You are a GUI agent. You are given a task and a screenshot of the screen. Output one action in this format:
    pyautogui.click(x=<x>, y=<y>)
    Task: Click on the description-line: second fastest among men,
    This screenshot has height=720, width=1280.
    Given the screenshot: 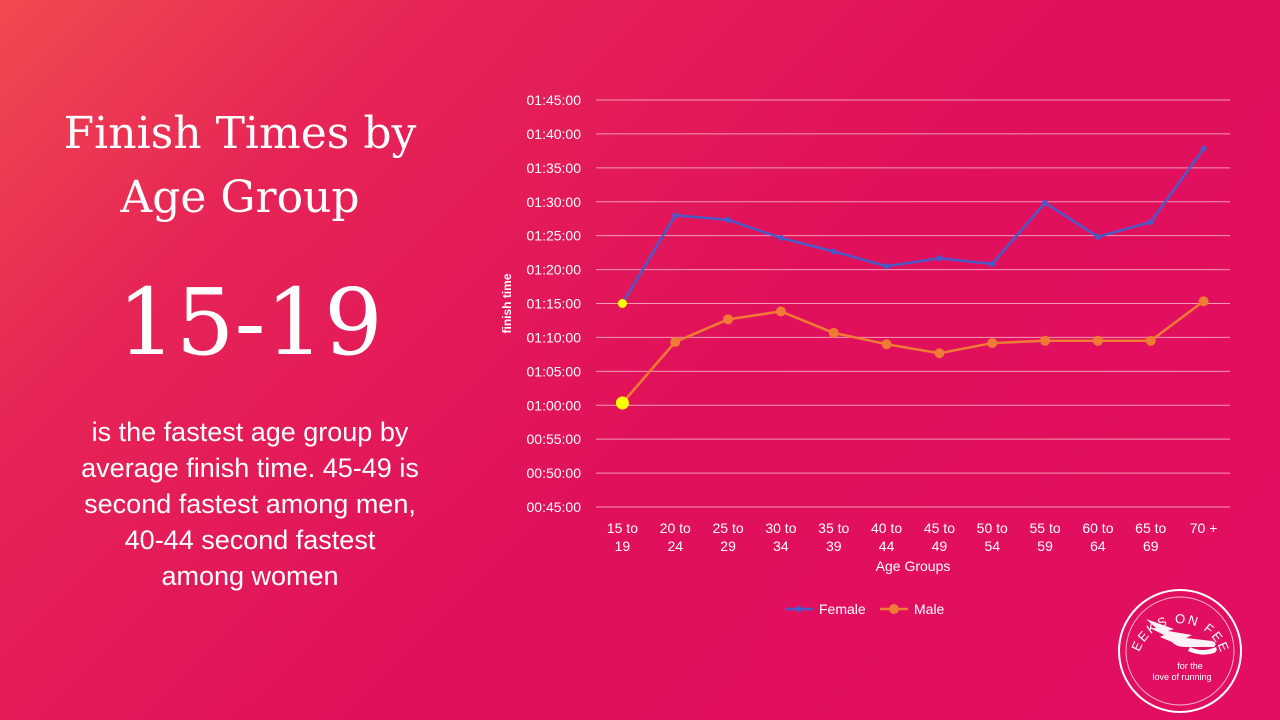 What is the action you would take?
    pyautogui.click(x=250, y=504)
    